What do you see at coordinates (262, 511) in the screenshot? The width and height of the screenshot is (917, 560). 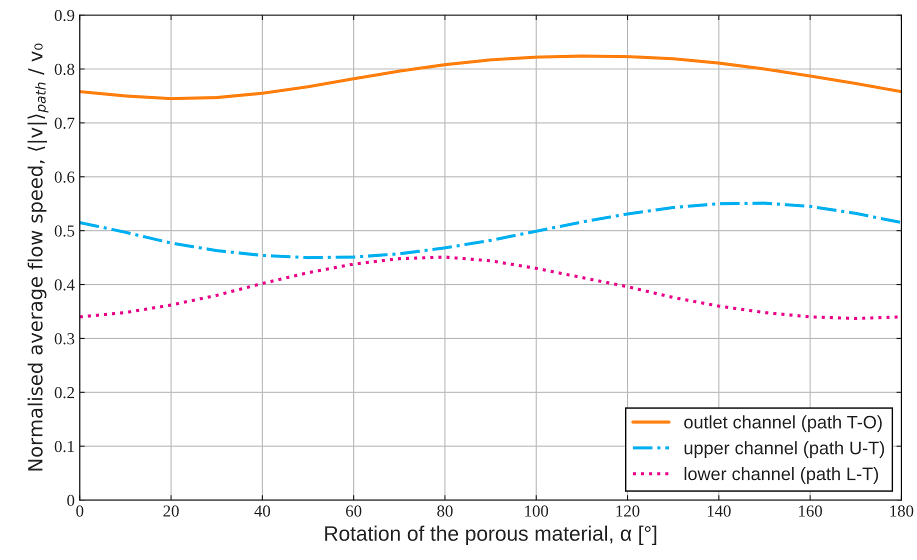 I see `x-tick-label: 40` at bounding box center [262, 511].